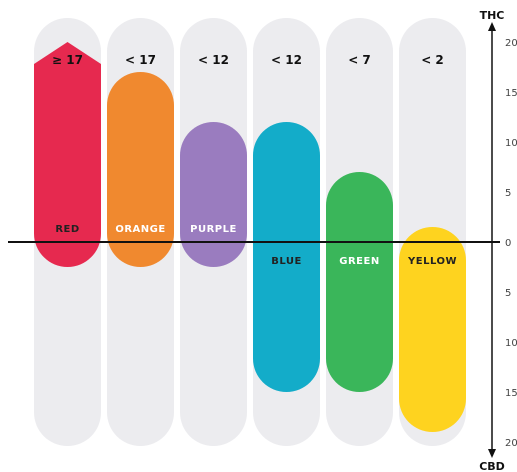 The width and height of the screenshot is (517, 472). I want to click on tick-thc-5: 5, so click(508, 193).